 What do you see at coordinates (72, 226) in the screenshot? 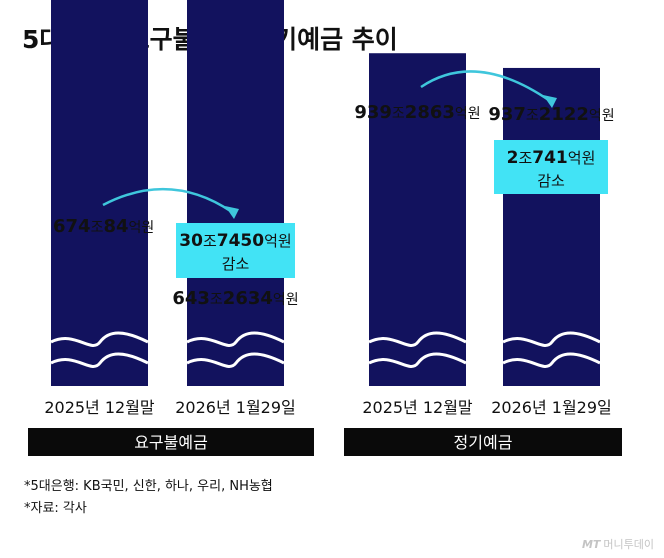
I see `group1-value-label-1-jo: 674` at bounding box center [72, 226].